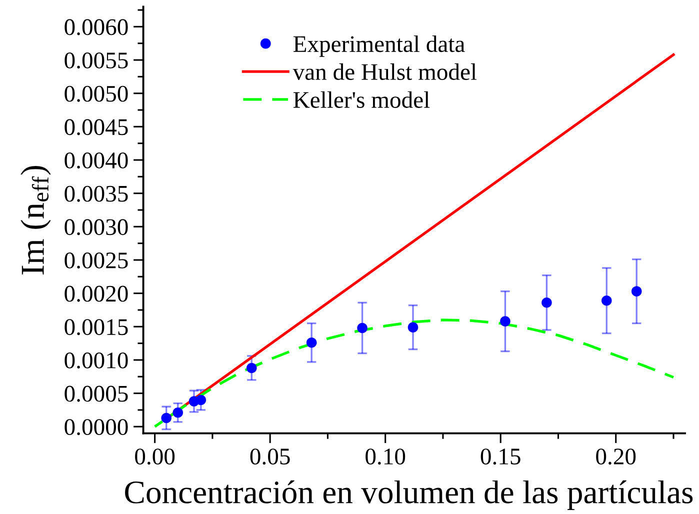  I want to click on x-tick-label: 0.05, so click(270, 456).